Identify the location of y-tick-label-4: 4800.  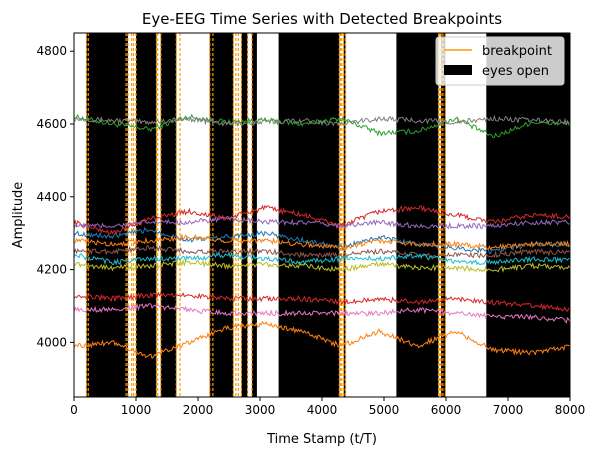
(51, 51).